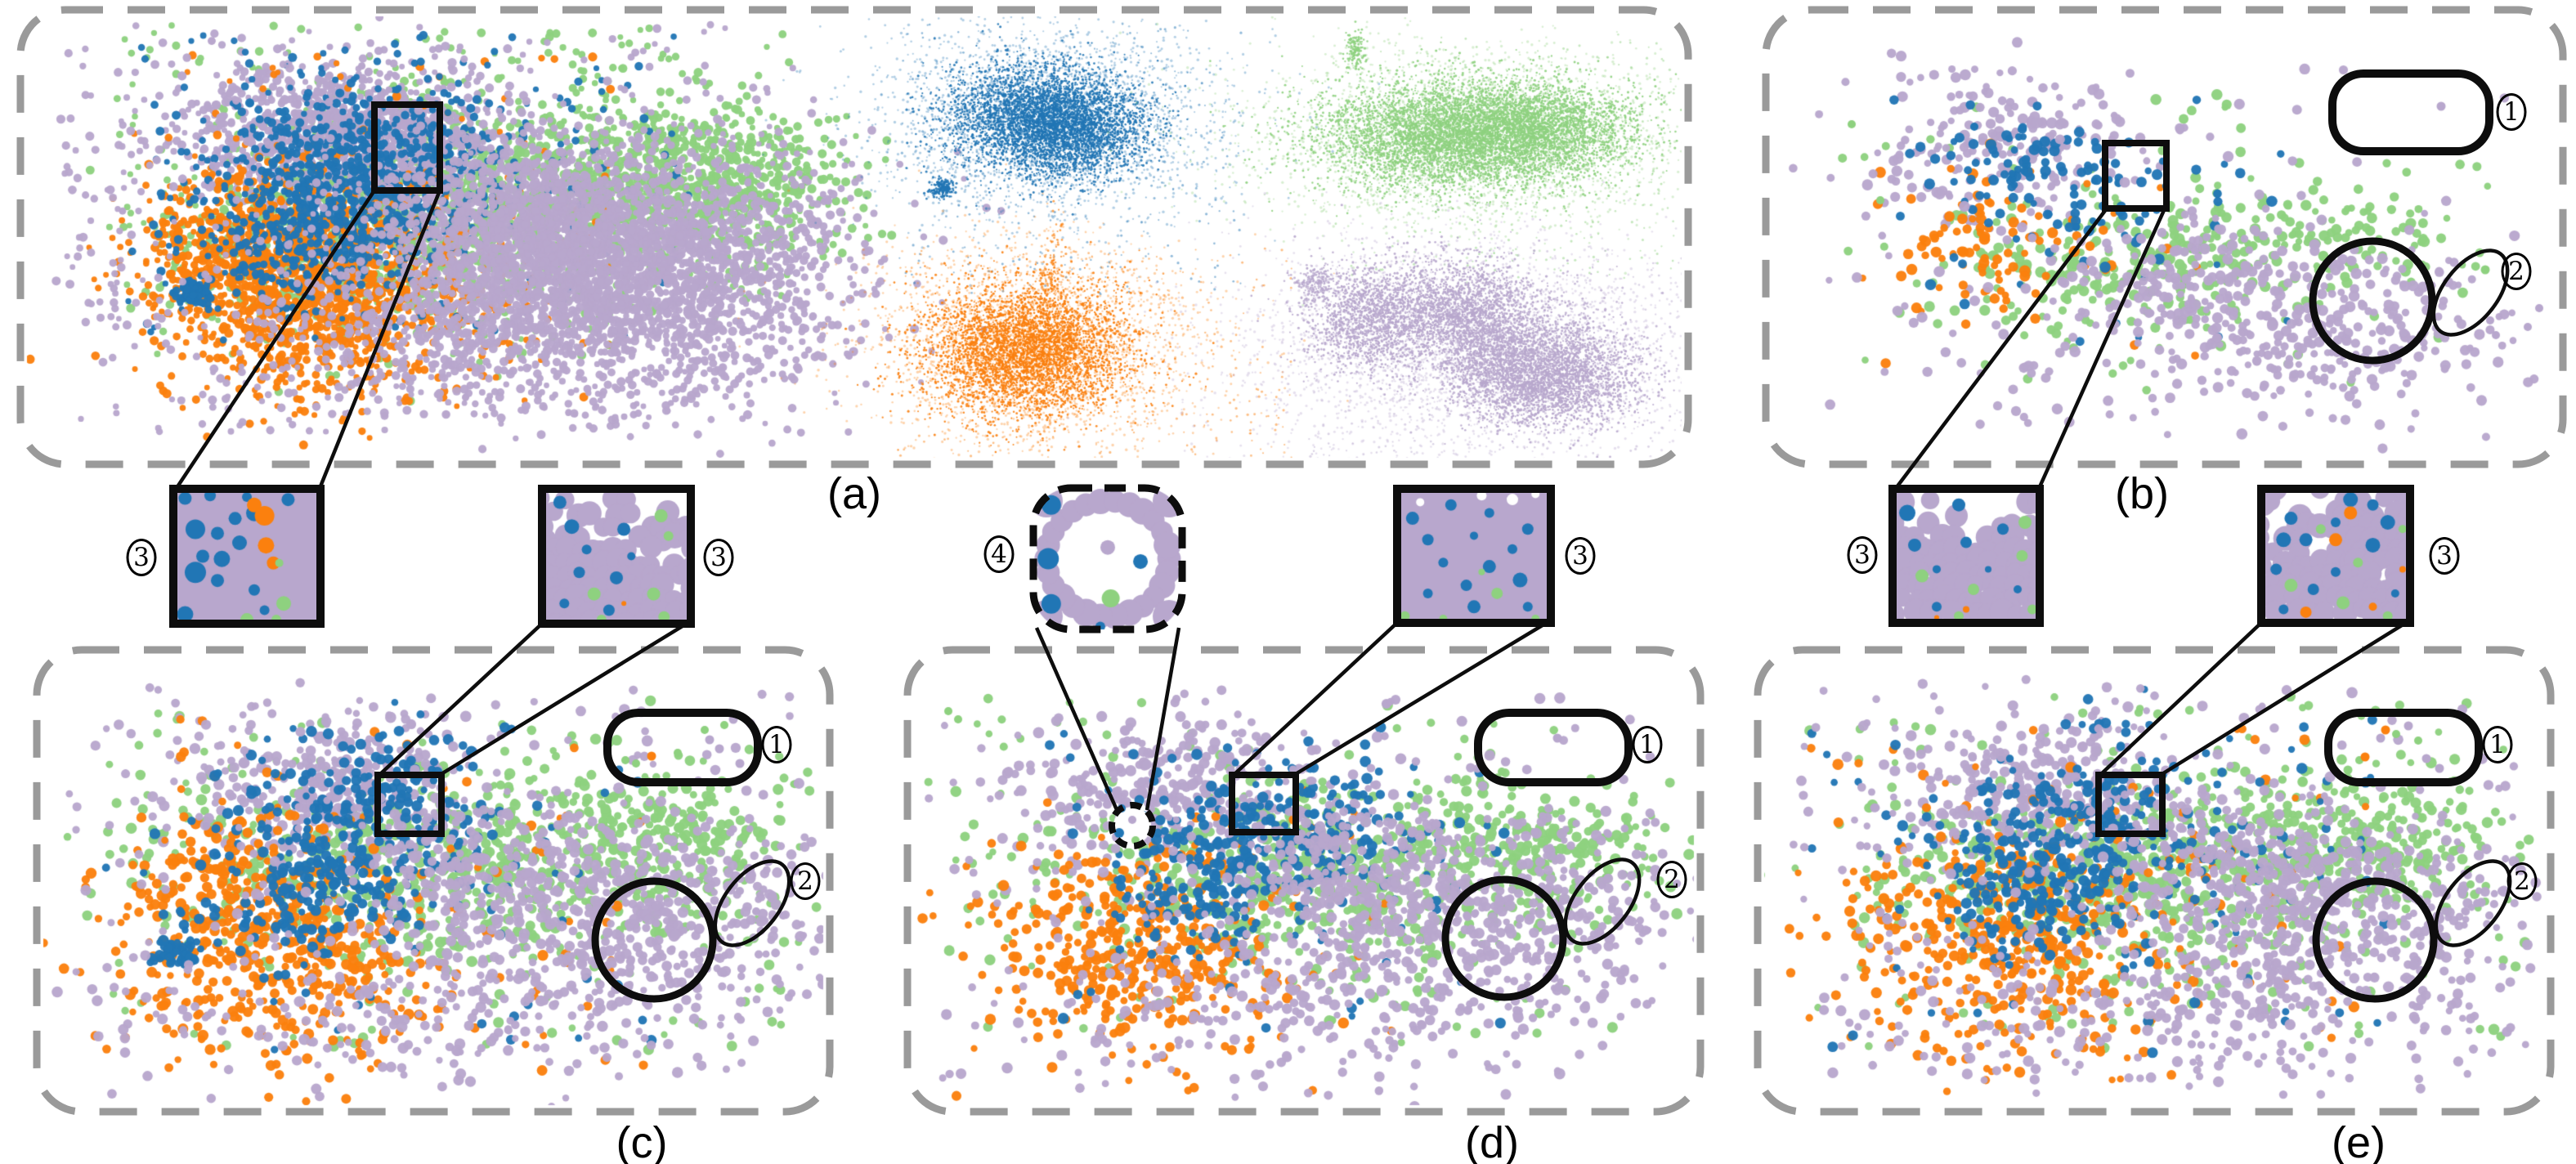  I want to click on panel-label-d: (d), so click(1492, 1141).